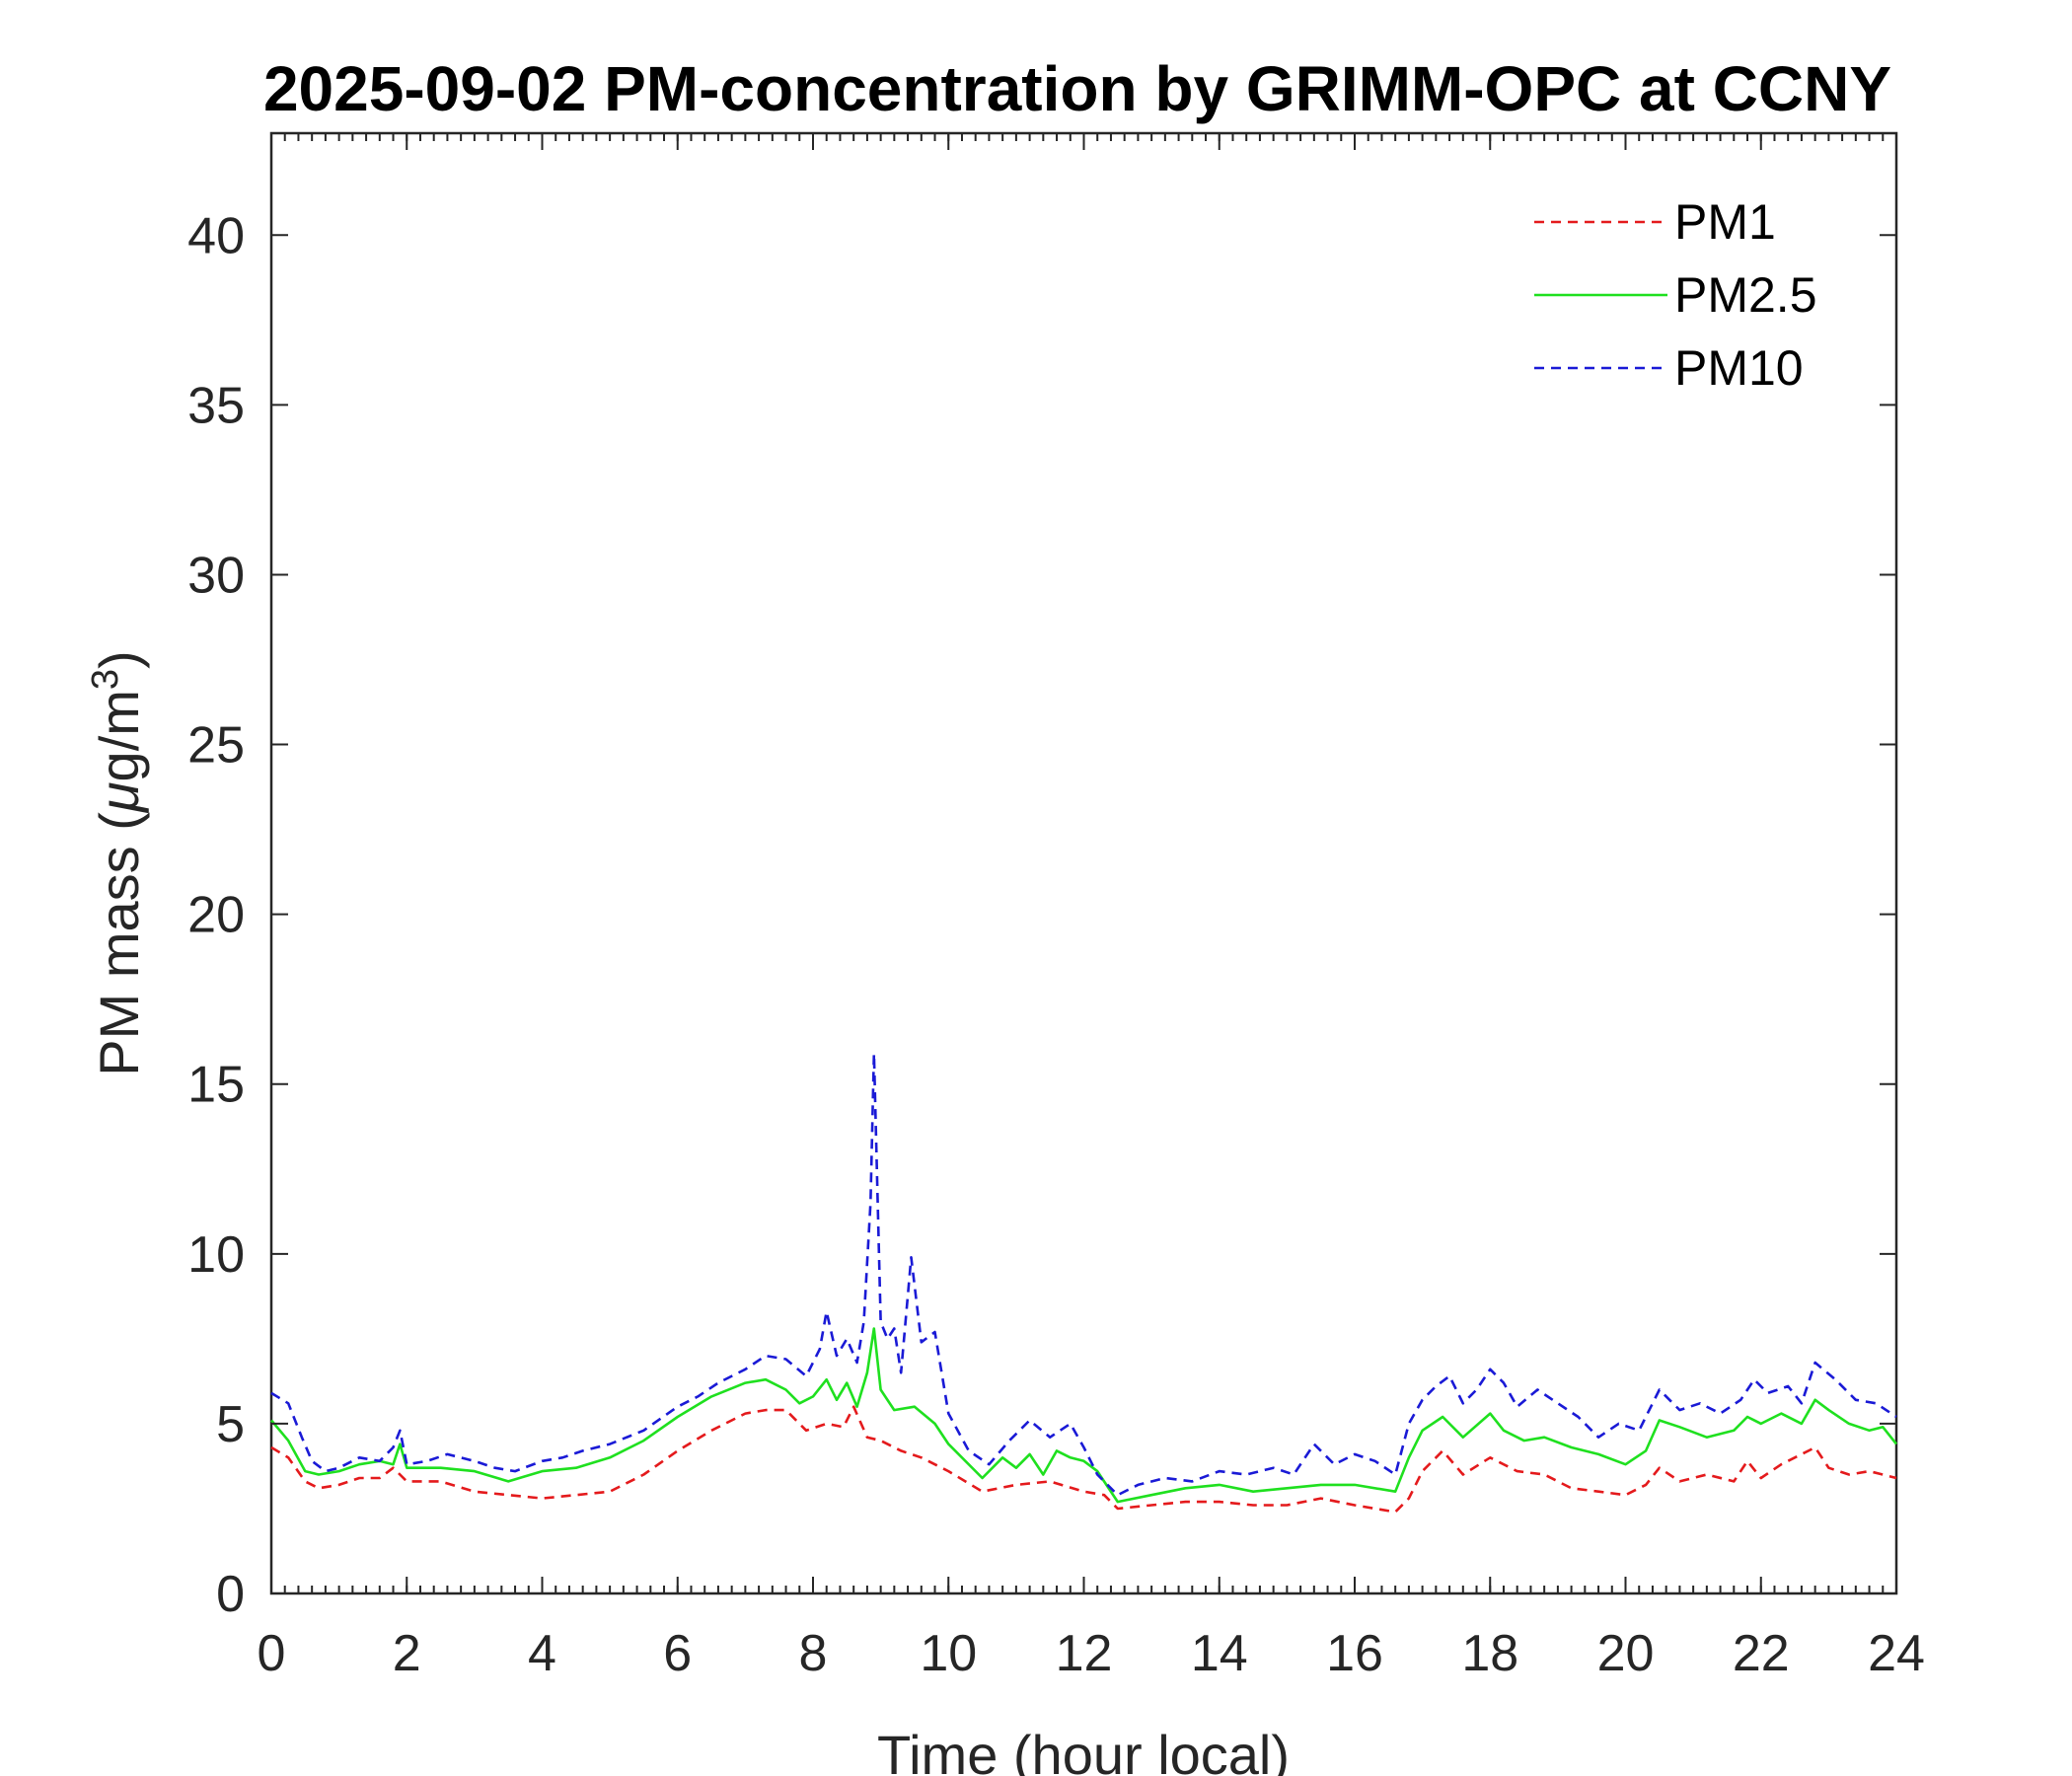 The height and width of the screenshot is (1776, 2072). What do you see at coordinates (216, 405) in the screenshot?
I see `y-tick-label: 35` at bounding box center [216, 405].